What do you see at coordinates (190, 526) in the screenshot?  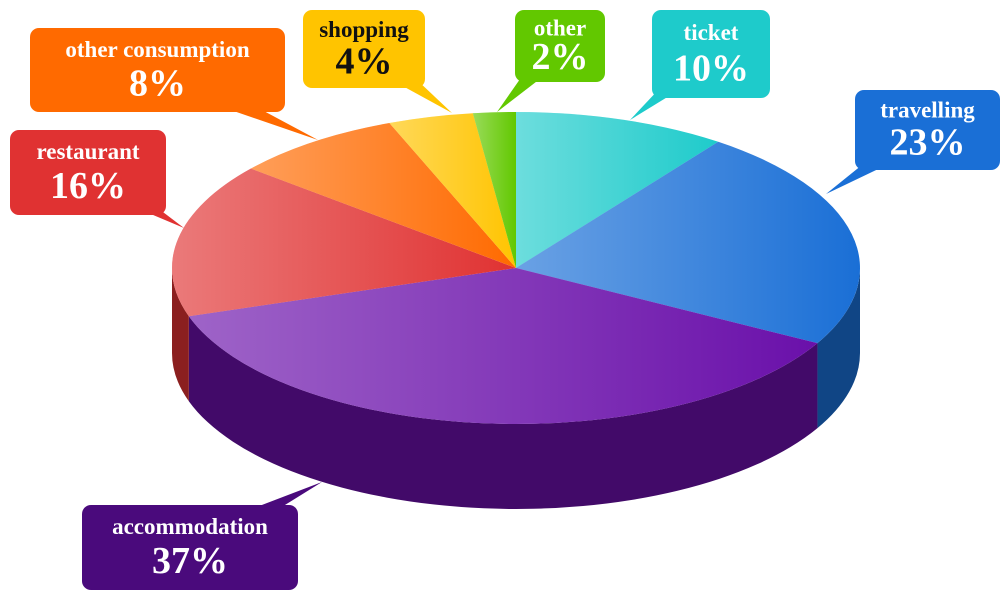 I see `category-label: accommodation` at bounding box center [190, 526].